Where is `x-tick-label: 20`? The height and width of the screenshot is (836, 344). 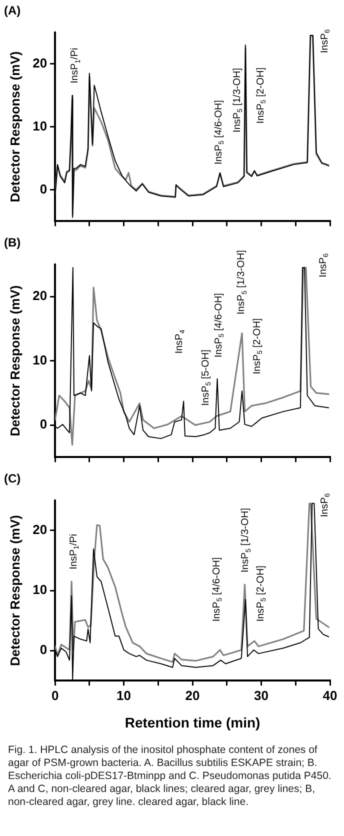 x-tick-label: 20 is located at coordinates (192, 695).